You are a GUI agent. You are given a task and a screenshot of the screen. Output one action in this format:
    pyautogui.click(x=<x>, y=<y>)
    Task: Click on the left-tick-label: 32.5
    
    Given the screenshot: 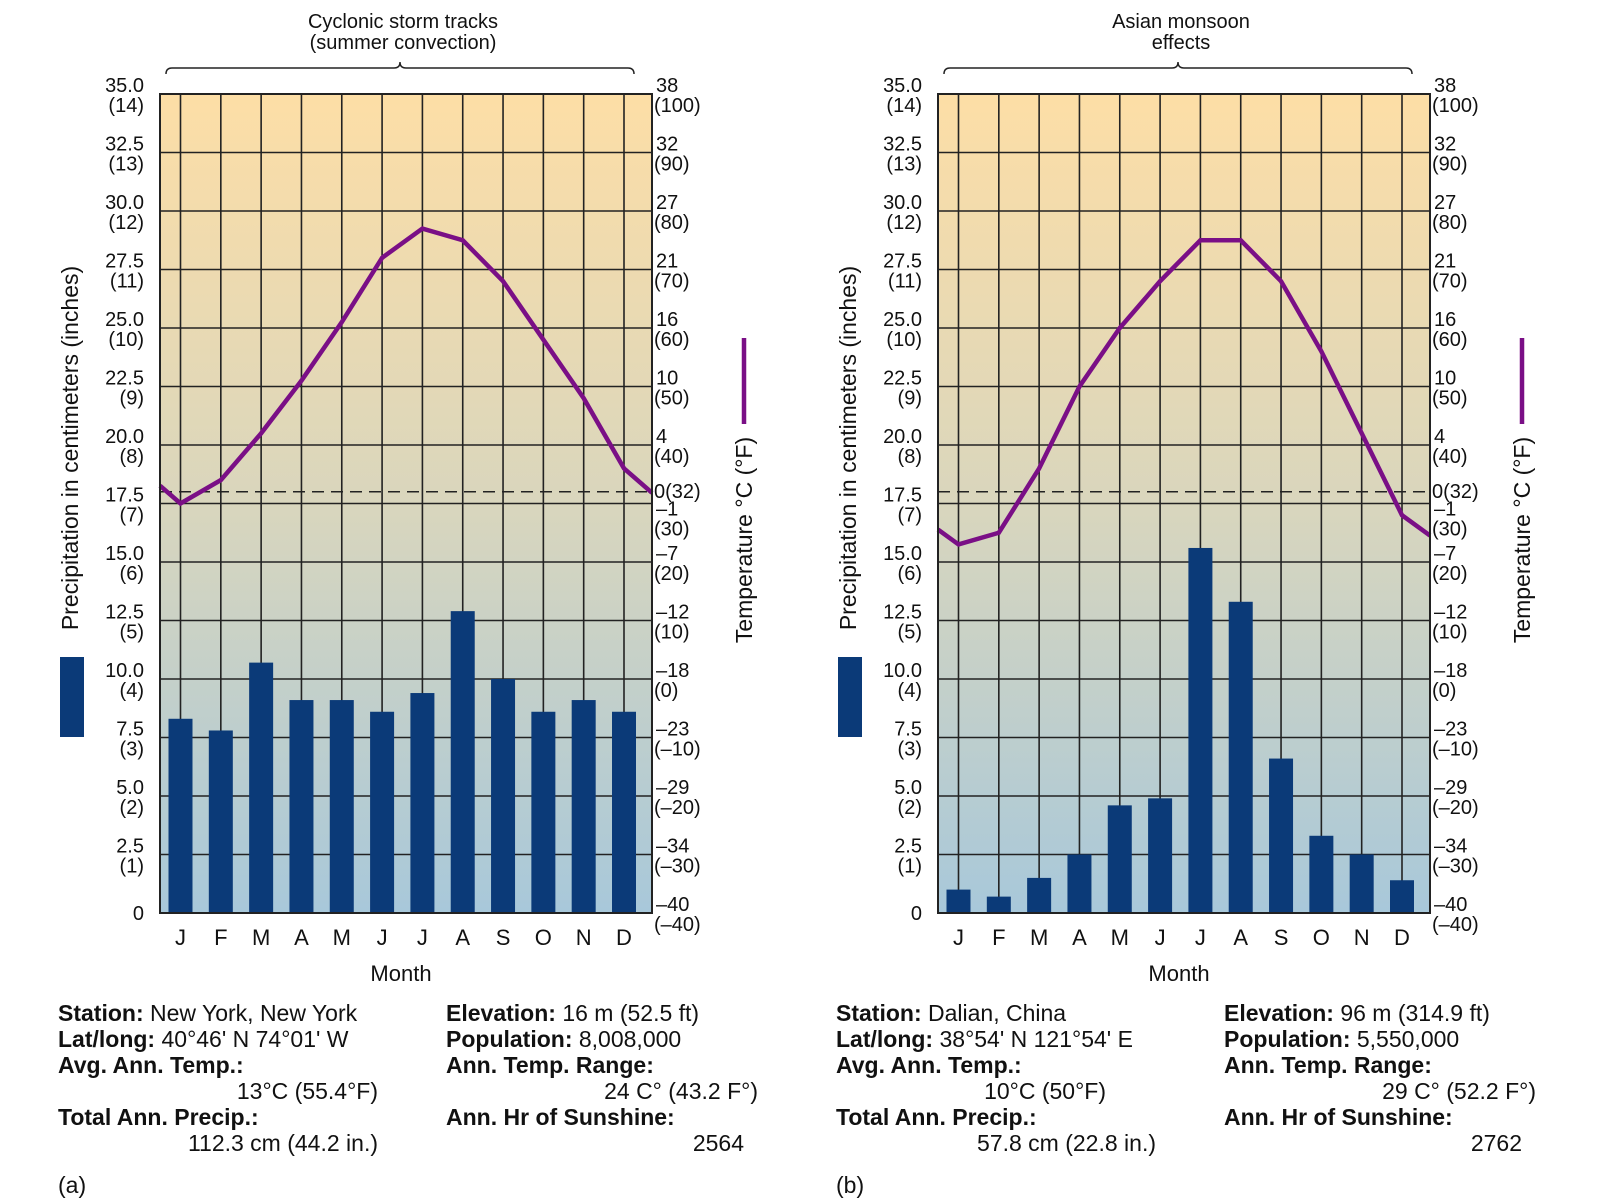 What is the action you would take?
    pyautogui.click(x=902, y=145)
    